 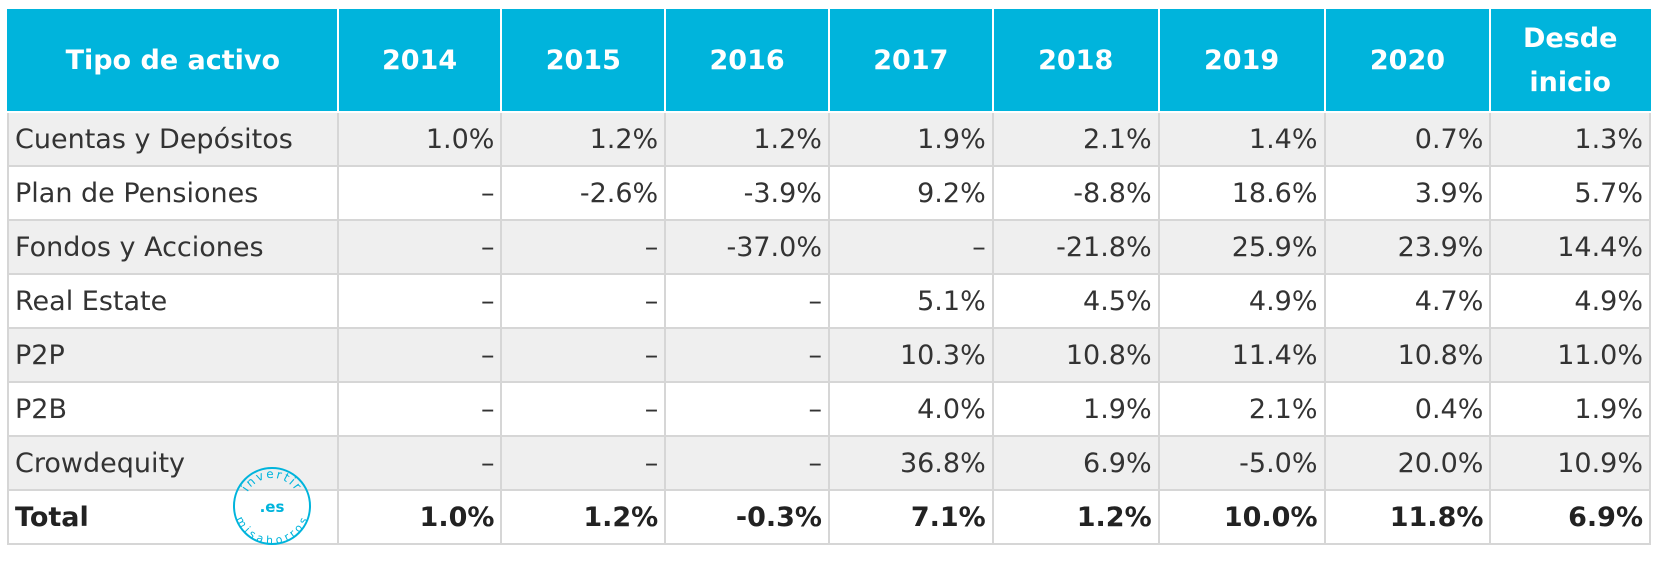 I want to click on asset-type-cell: P2B, so click(x=173, y=409).